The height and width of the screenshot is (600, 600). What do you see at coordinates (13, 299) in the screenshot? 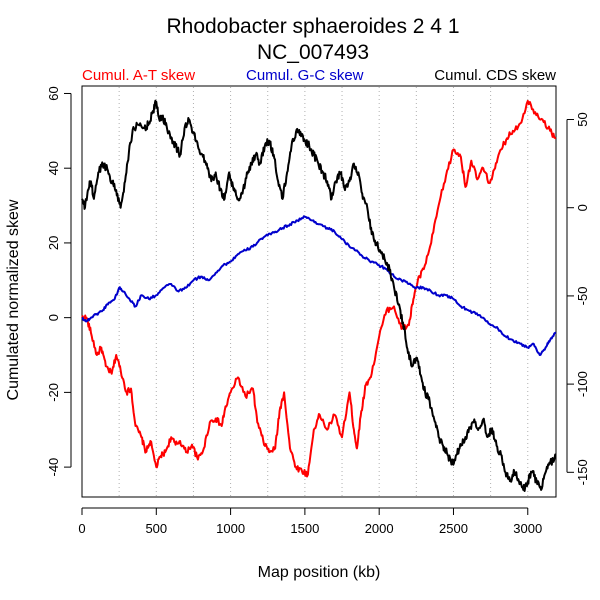
I see `y-axis-label: Cumulated normalized skew` at bounding box center [13, 299].